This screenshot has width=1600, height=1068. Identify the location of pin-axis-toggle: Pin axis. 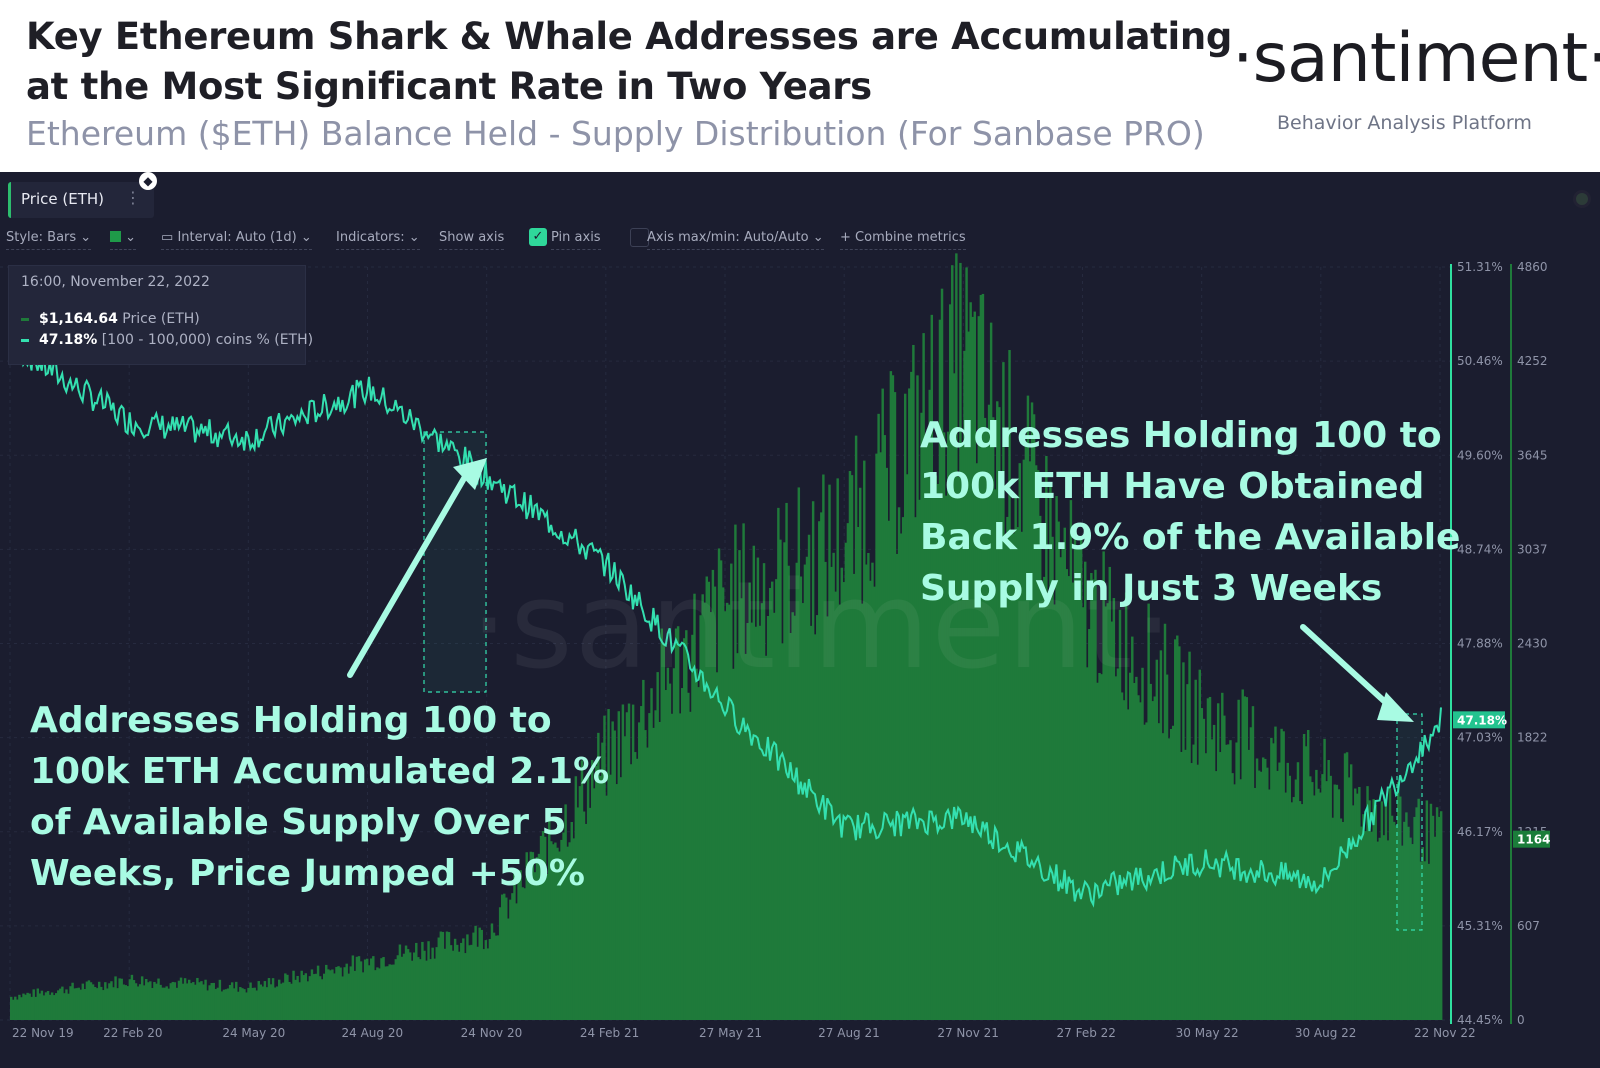
(576, 240).